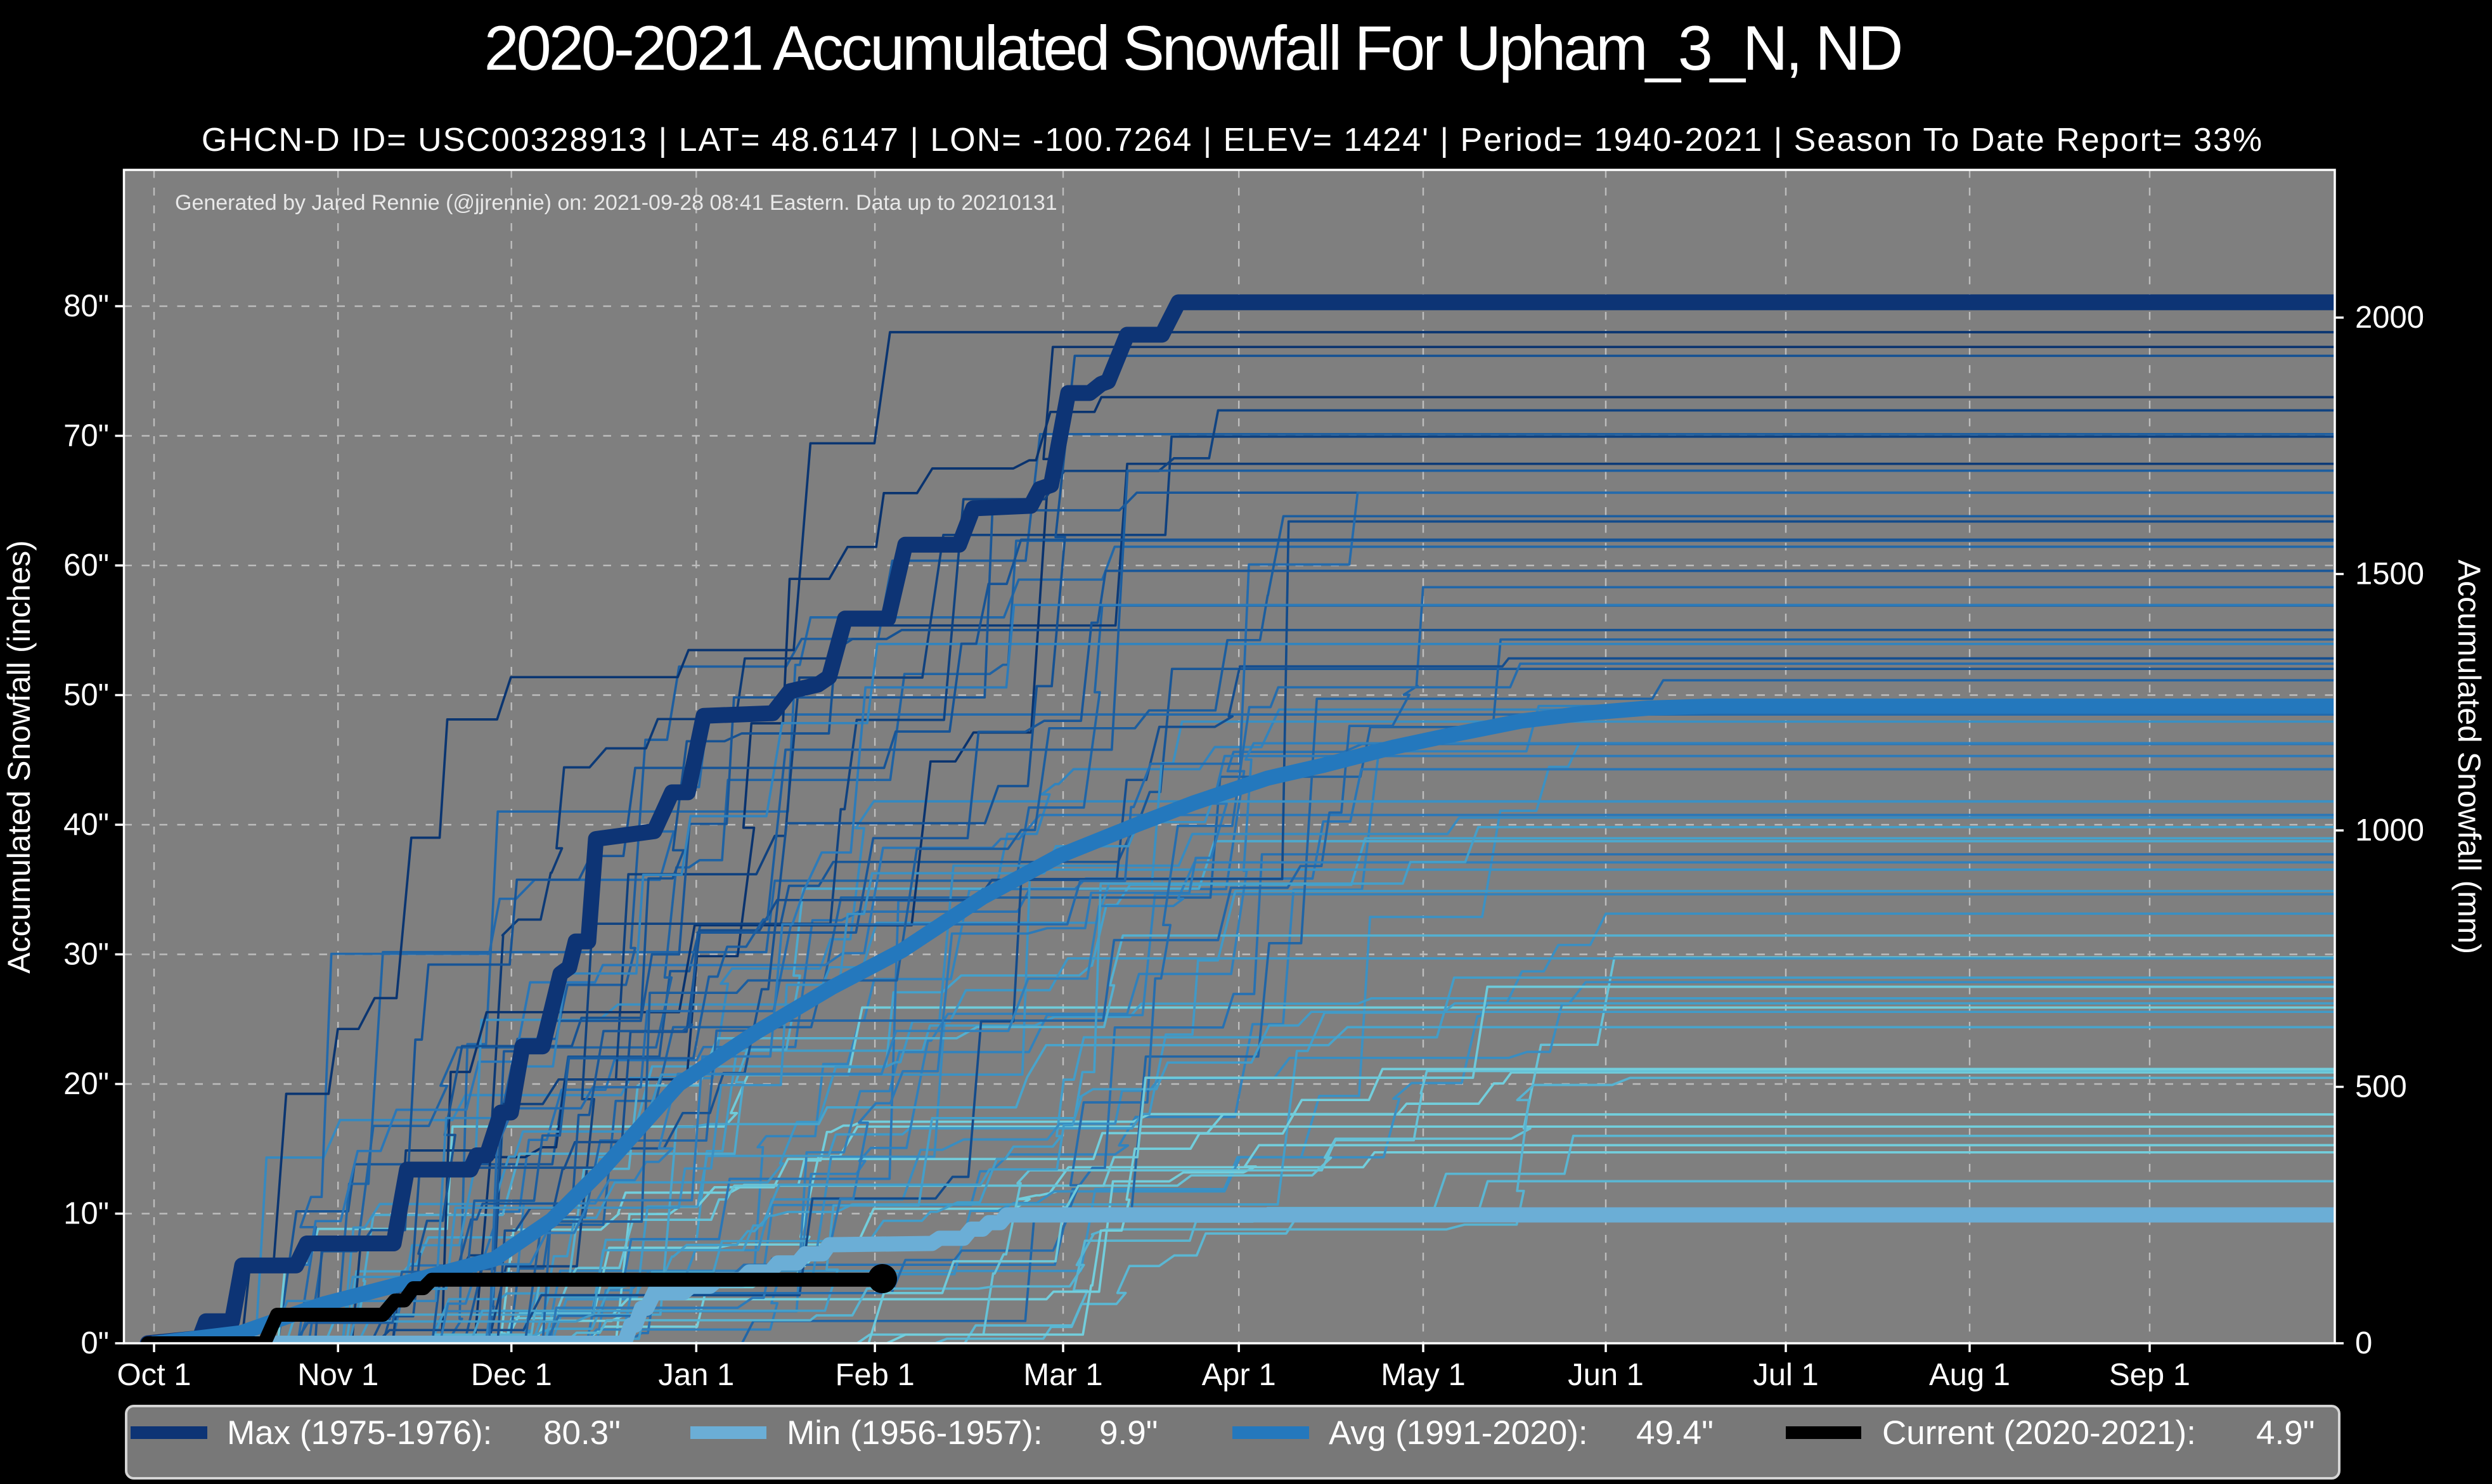  I want to click on svg-text: Jul 1, so click(1786, 1375).